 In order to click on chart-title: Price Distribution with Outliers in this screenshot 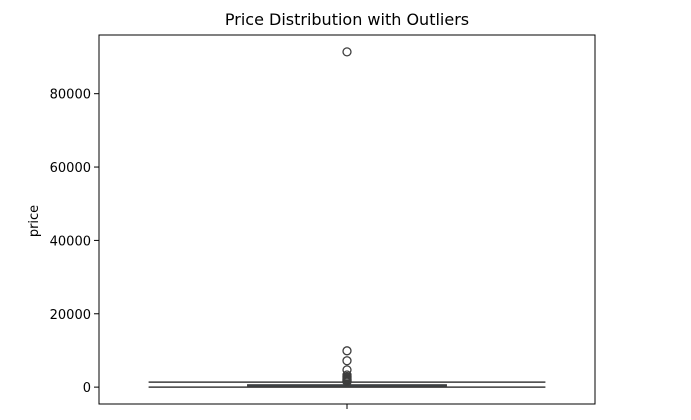, I will do `click(347, 19)`.